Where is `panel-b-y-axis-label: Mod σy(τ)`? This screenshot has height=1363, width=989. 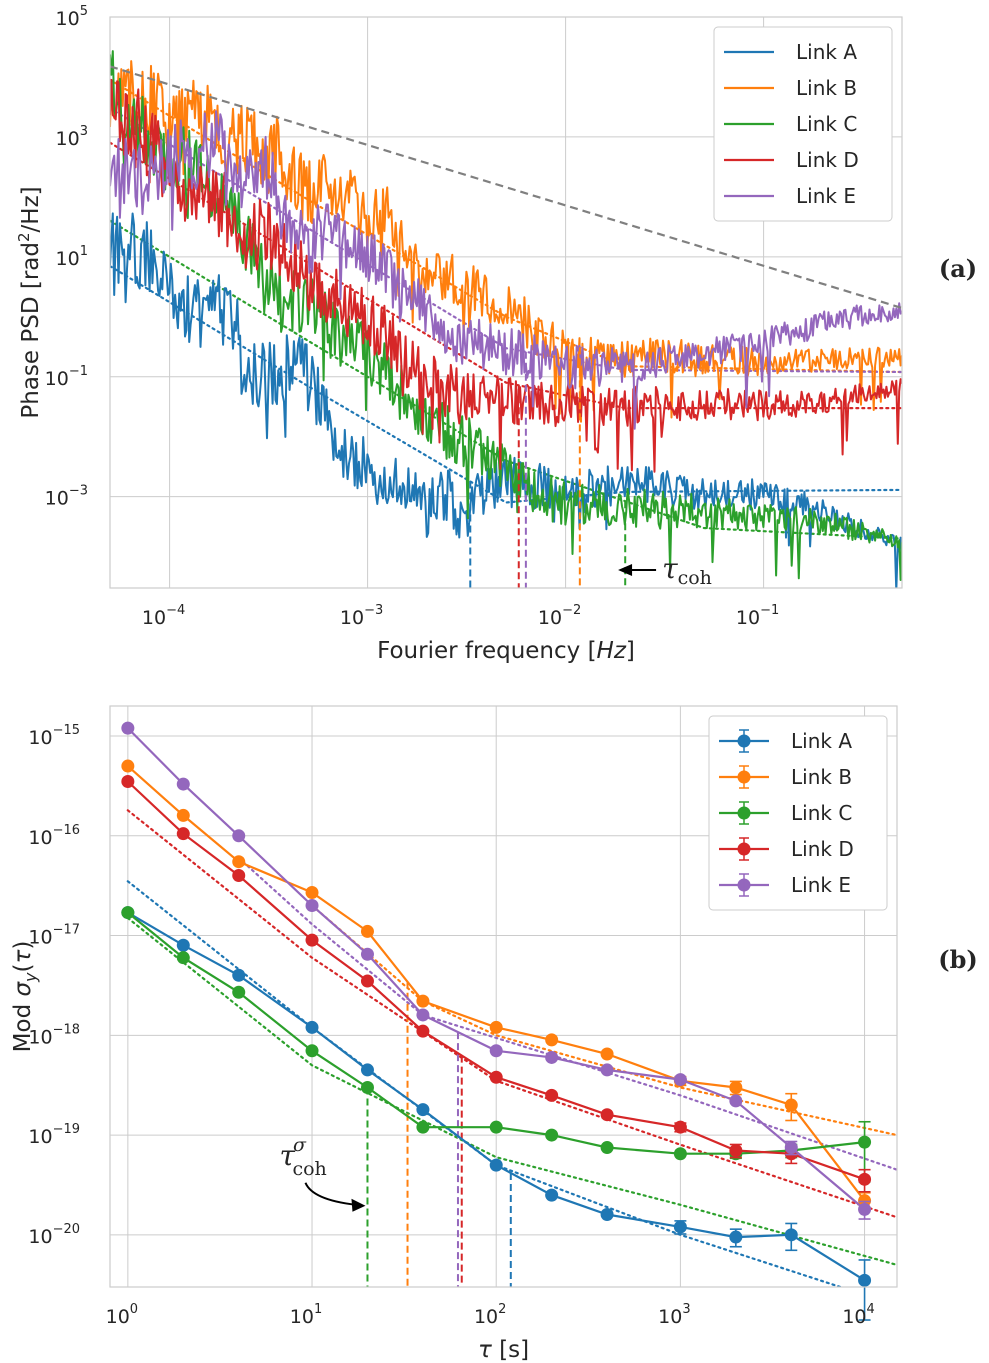 panel-b-y-axis-label: Mod σy(τ) is located at coordinates (25, 997).